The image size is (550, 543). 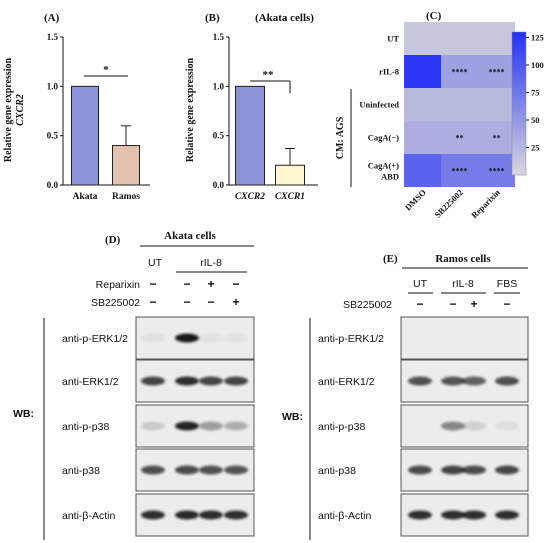 I want to click on panel-a-ylabel-gene: CXCR2, so click(x=20, y=110).